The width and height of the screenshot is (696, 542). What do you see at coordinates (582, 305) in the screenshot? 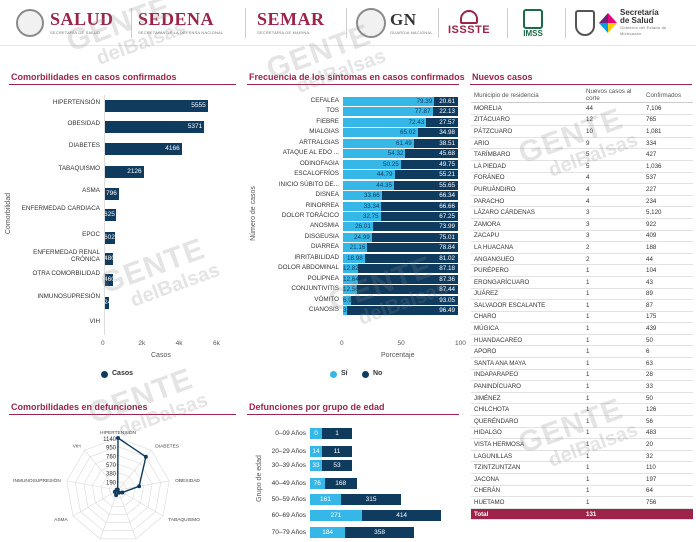
I see `table-row: SALVADOR ESCALANTE 1 87` at bounding box center [582, 305].